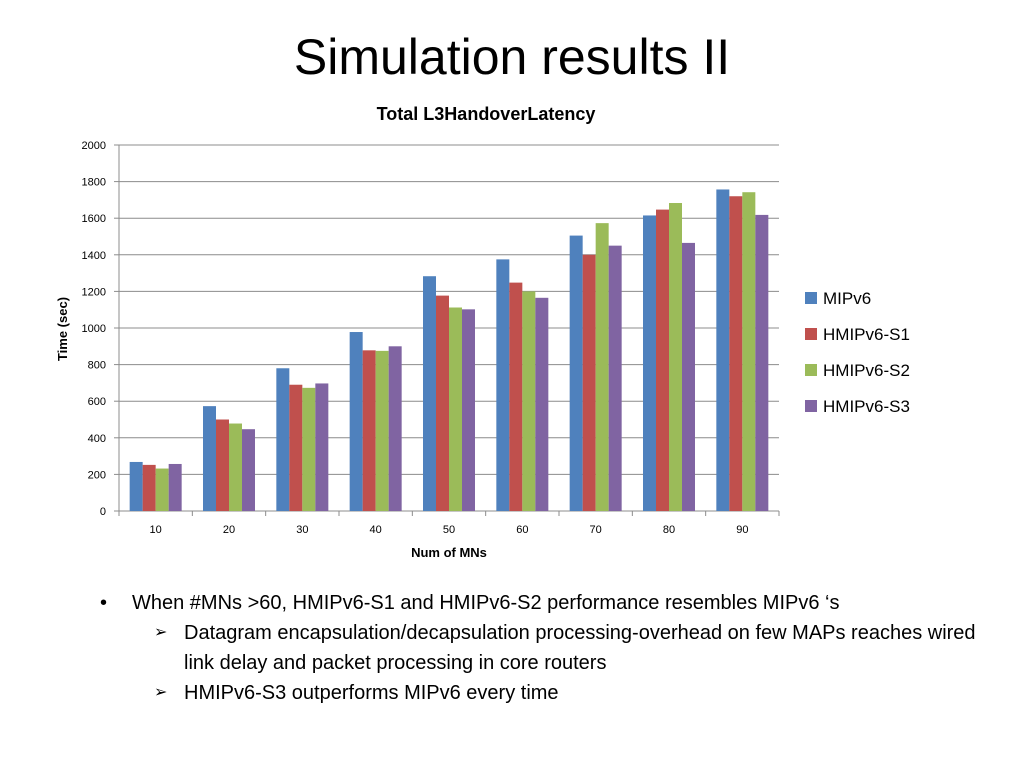  What do you see at coordinates (376, 530) in the screenshot?
I see `x-tick-label: 40` at bounding box center [376, 530].